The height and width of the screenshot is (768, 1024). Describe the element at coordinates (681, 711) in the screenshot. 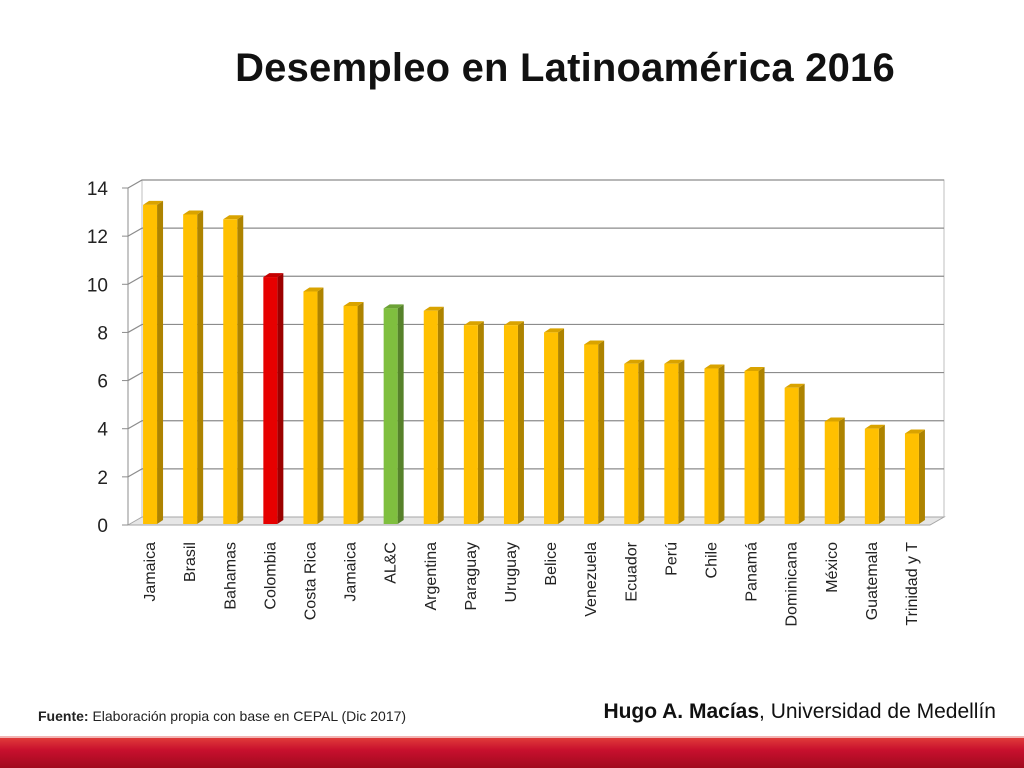

I see `author-name: Hugo A. Macías` at that location.